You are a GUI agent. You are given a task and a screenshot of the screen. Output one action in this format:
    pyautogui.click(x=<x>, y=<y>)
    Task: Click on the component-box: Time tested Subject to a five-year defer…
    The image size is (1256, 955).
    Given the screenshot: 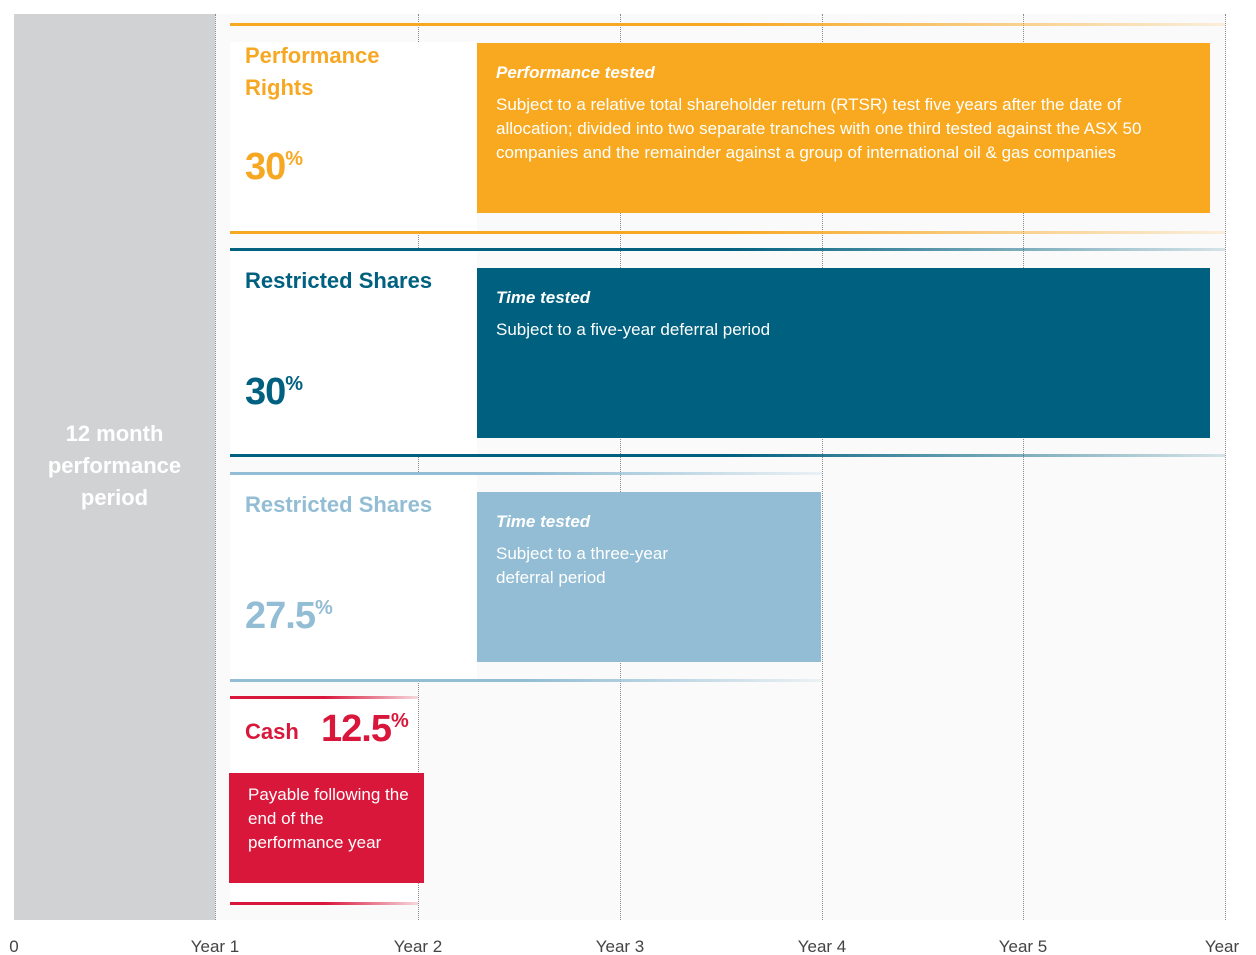 What is the action you would take?
    pyautogui.click(x=843, y=353)
    